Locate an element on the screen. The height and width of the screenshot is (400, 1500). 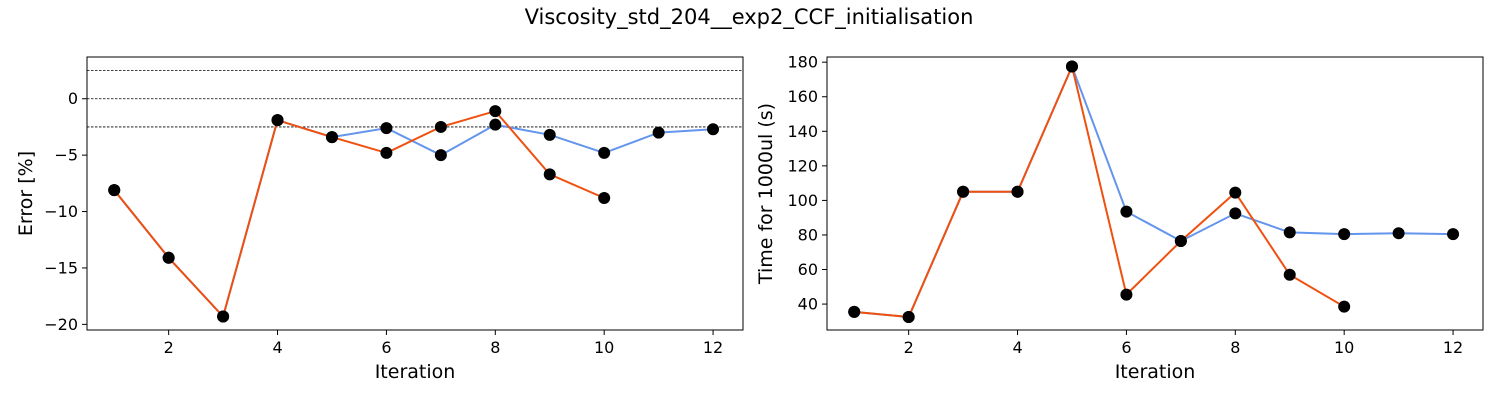
y-tick-label: 80 is located at coordinates (808, 234).